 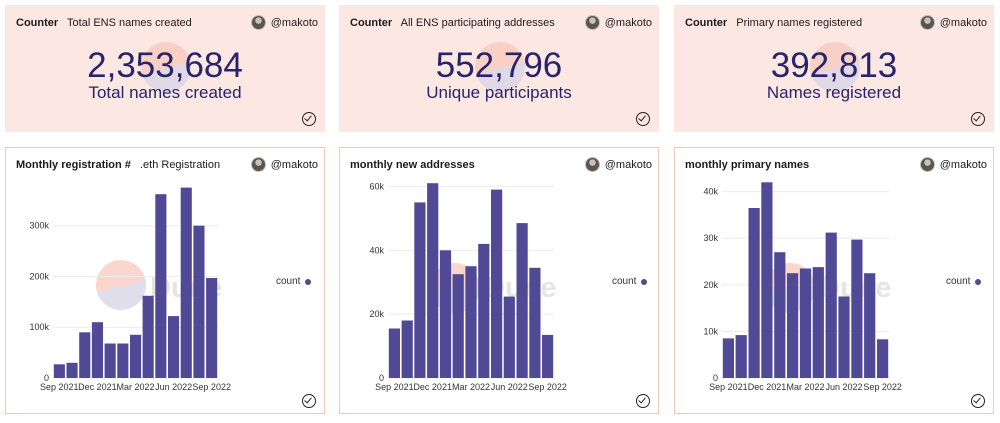 I want to click on y-tick-label: 100k, so click(x=39, y=327).